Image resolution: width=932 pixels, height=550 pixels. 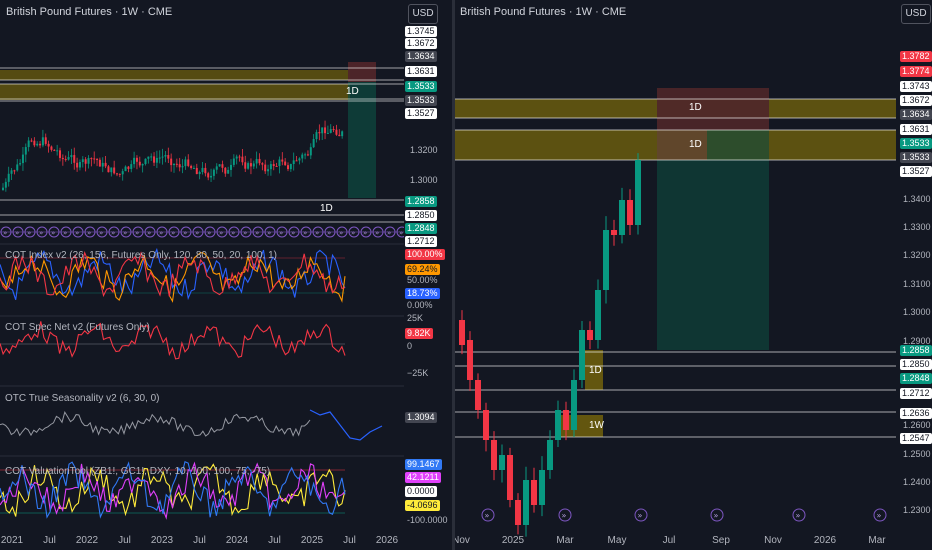 What do you see at coordinates (916, 143) in the screenshot?
I see `right-price-badge-6: 1.3533` at bounding box center [916, 143].